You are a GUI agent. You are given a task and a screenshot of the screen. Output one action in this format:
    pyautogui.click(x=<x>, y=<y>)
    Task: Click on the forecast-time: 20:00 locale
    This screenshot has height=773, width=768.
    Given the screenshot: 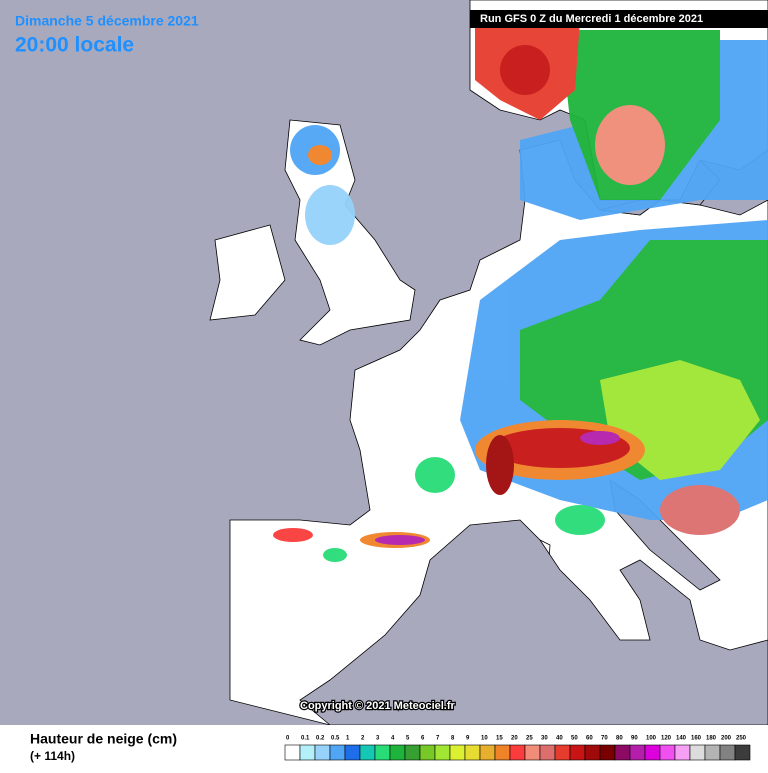 What is the action you would take?
    pyautogui.click(x=74, y=45)
    